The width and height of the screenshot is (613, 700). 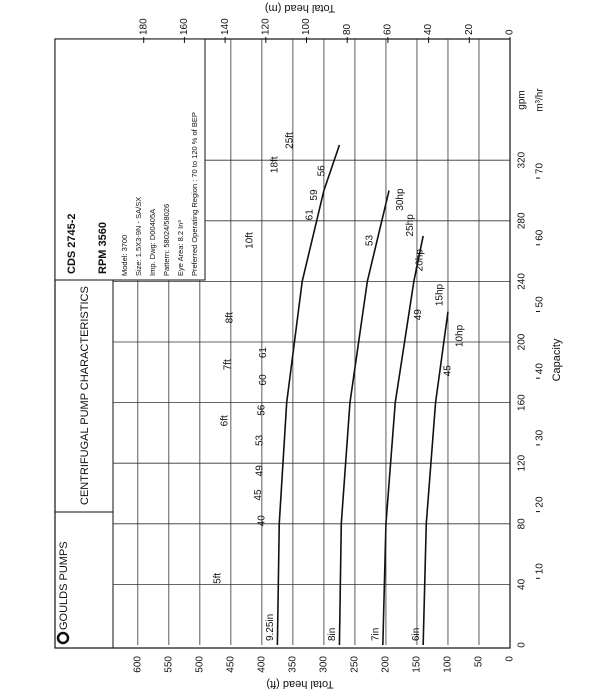 What do you see at coordinates (270, 627) in the screenshot?
I see `curve-label: 9.25in` at bounding box center [270, 627].